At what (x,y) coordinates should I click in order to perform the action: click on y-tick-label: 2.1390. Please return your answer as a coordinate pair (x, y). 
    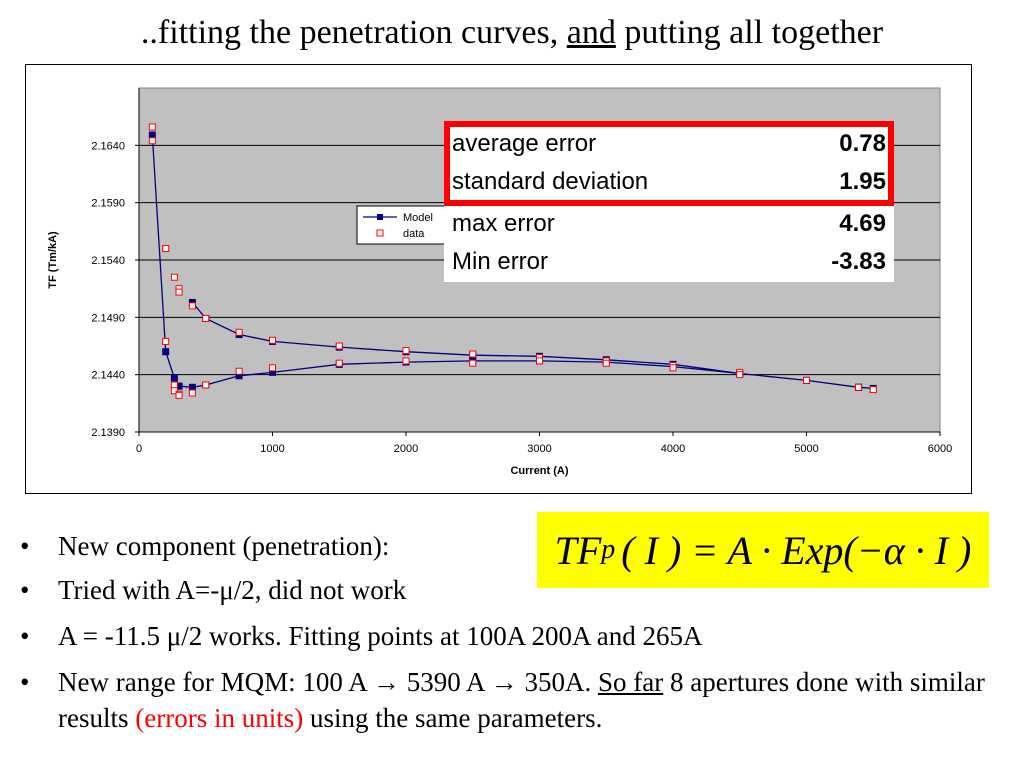
    Looking at the image, I should click on (108, 433).